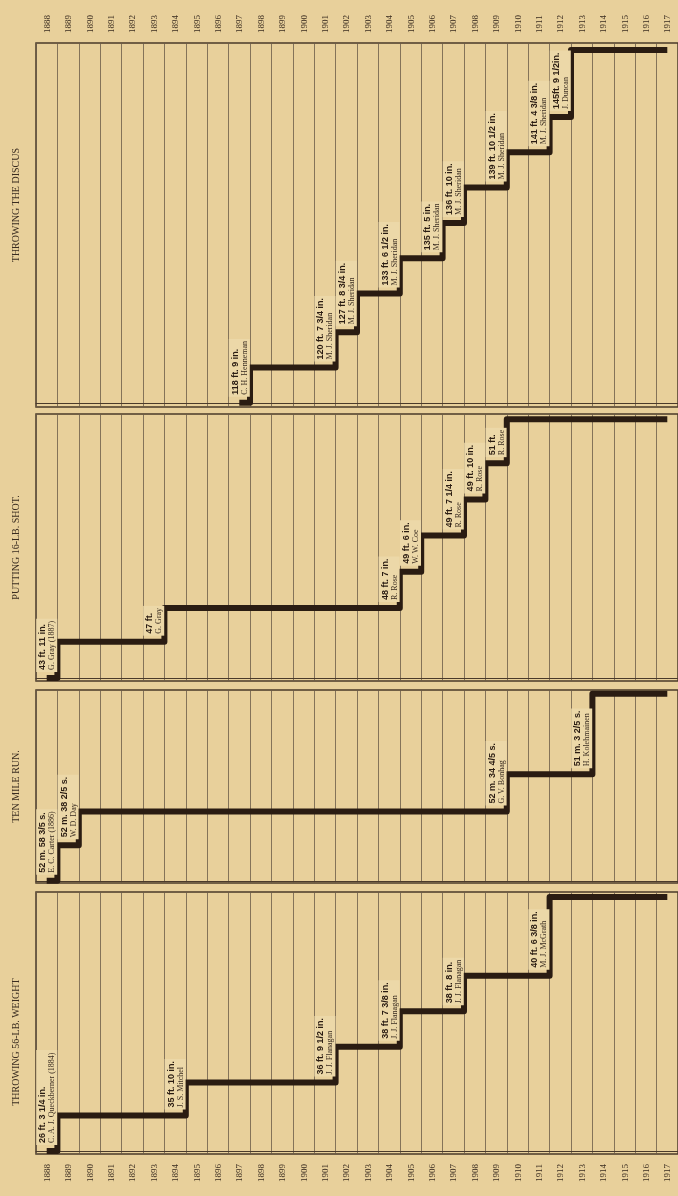  What do you see at coordinates (432, 227) in the screenshot?
I see `annotation: 135 ft. 5 in. M. J. Sheridan` at bounding box center [432, 227].